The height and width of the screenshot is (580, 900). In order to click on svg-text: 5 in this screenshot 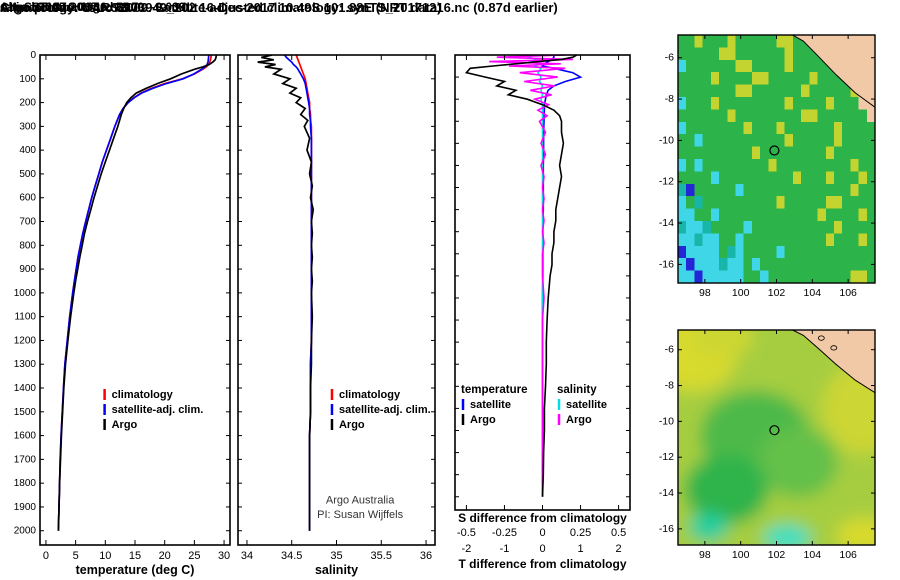, I will do `click(76, 556)`.